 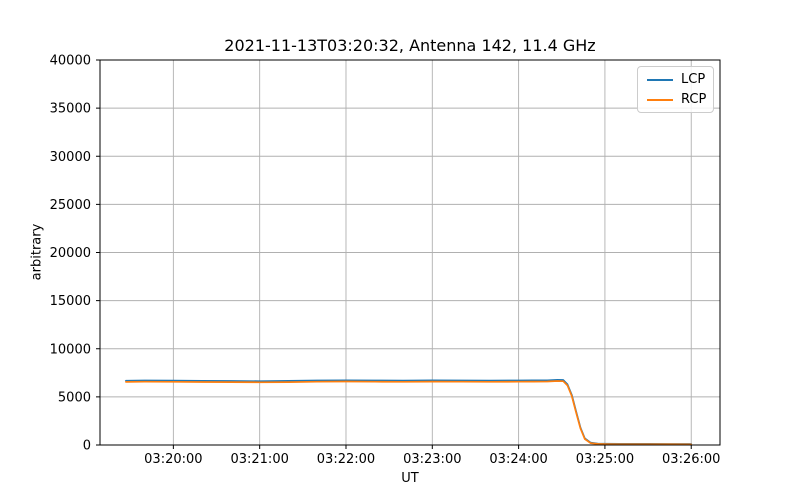 I want to click on y-tick-label: 25000, so click(x=70, y=205).